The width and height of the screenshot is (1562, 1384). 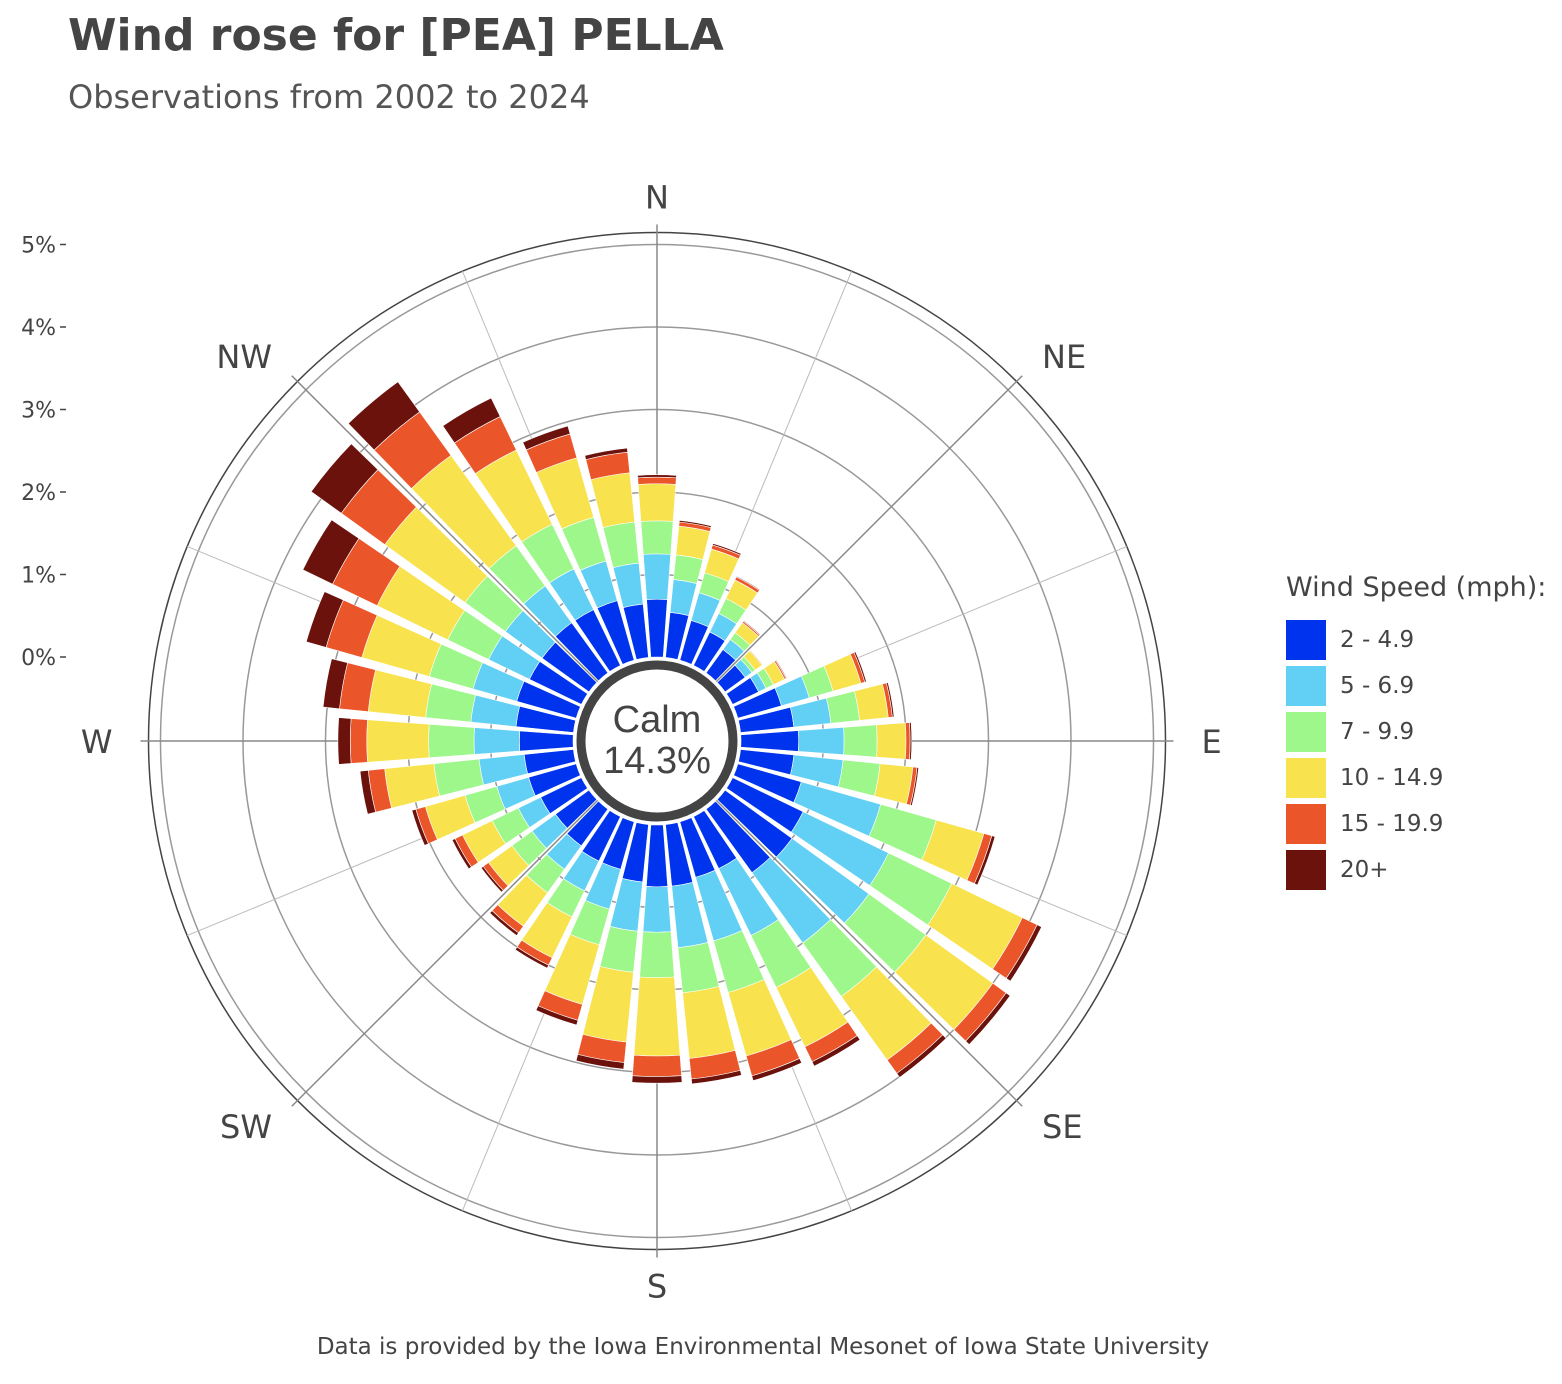 I want to click on legend-item: 5 - 6.9, so click(x=1416, y=686).